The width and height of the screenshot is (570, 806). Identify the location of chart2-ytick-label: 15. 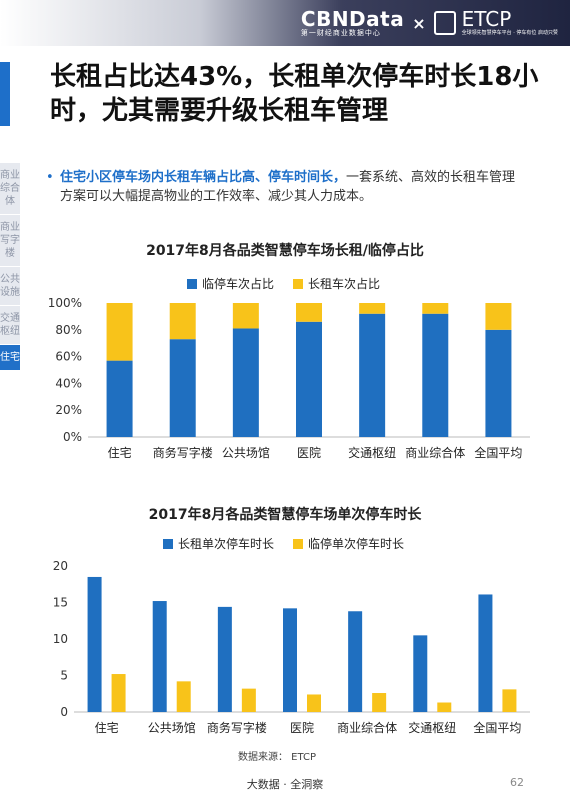
(60, 603).